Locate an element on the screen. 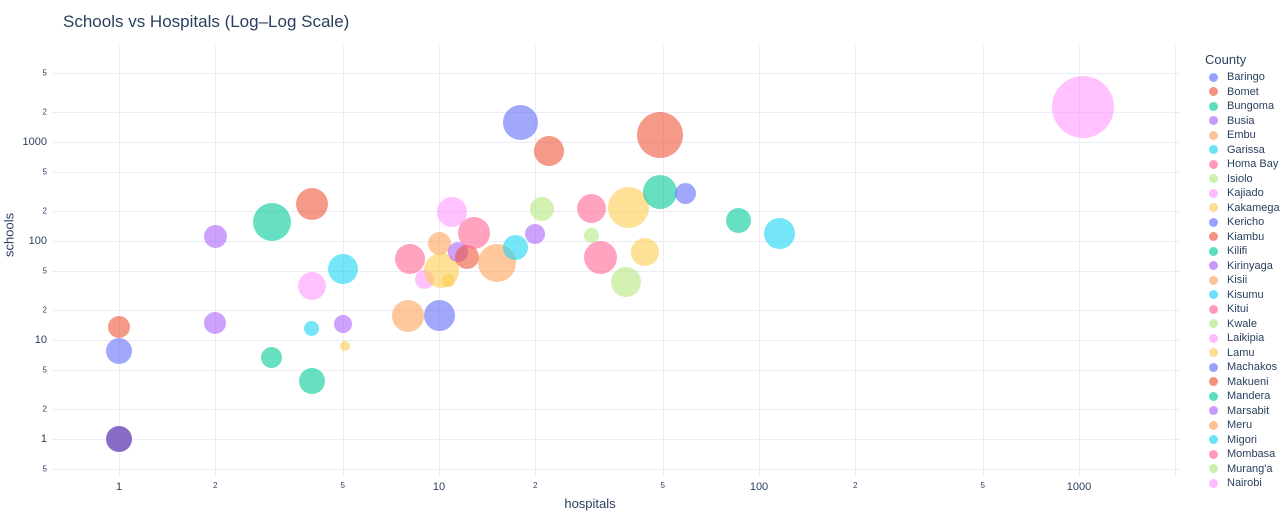  legend-item-kilifi: Kilifi is located at coordinates (1242, 251).